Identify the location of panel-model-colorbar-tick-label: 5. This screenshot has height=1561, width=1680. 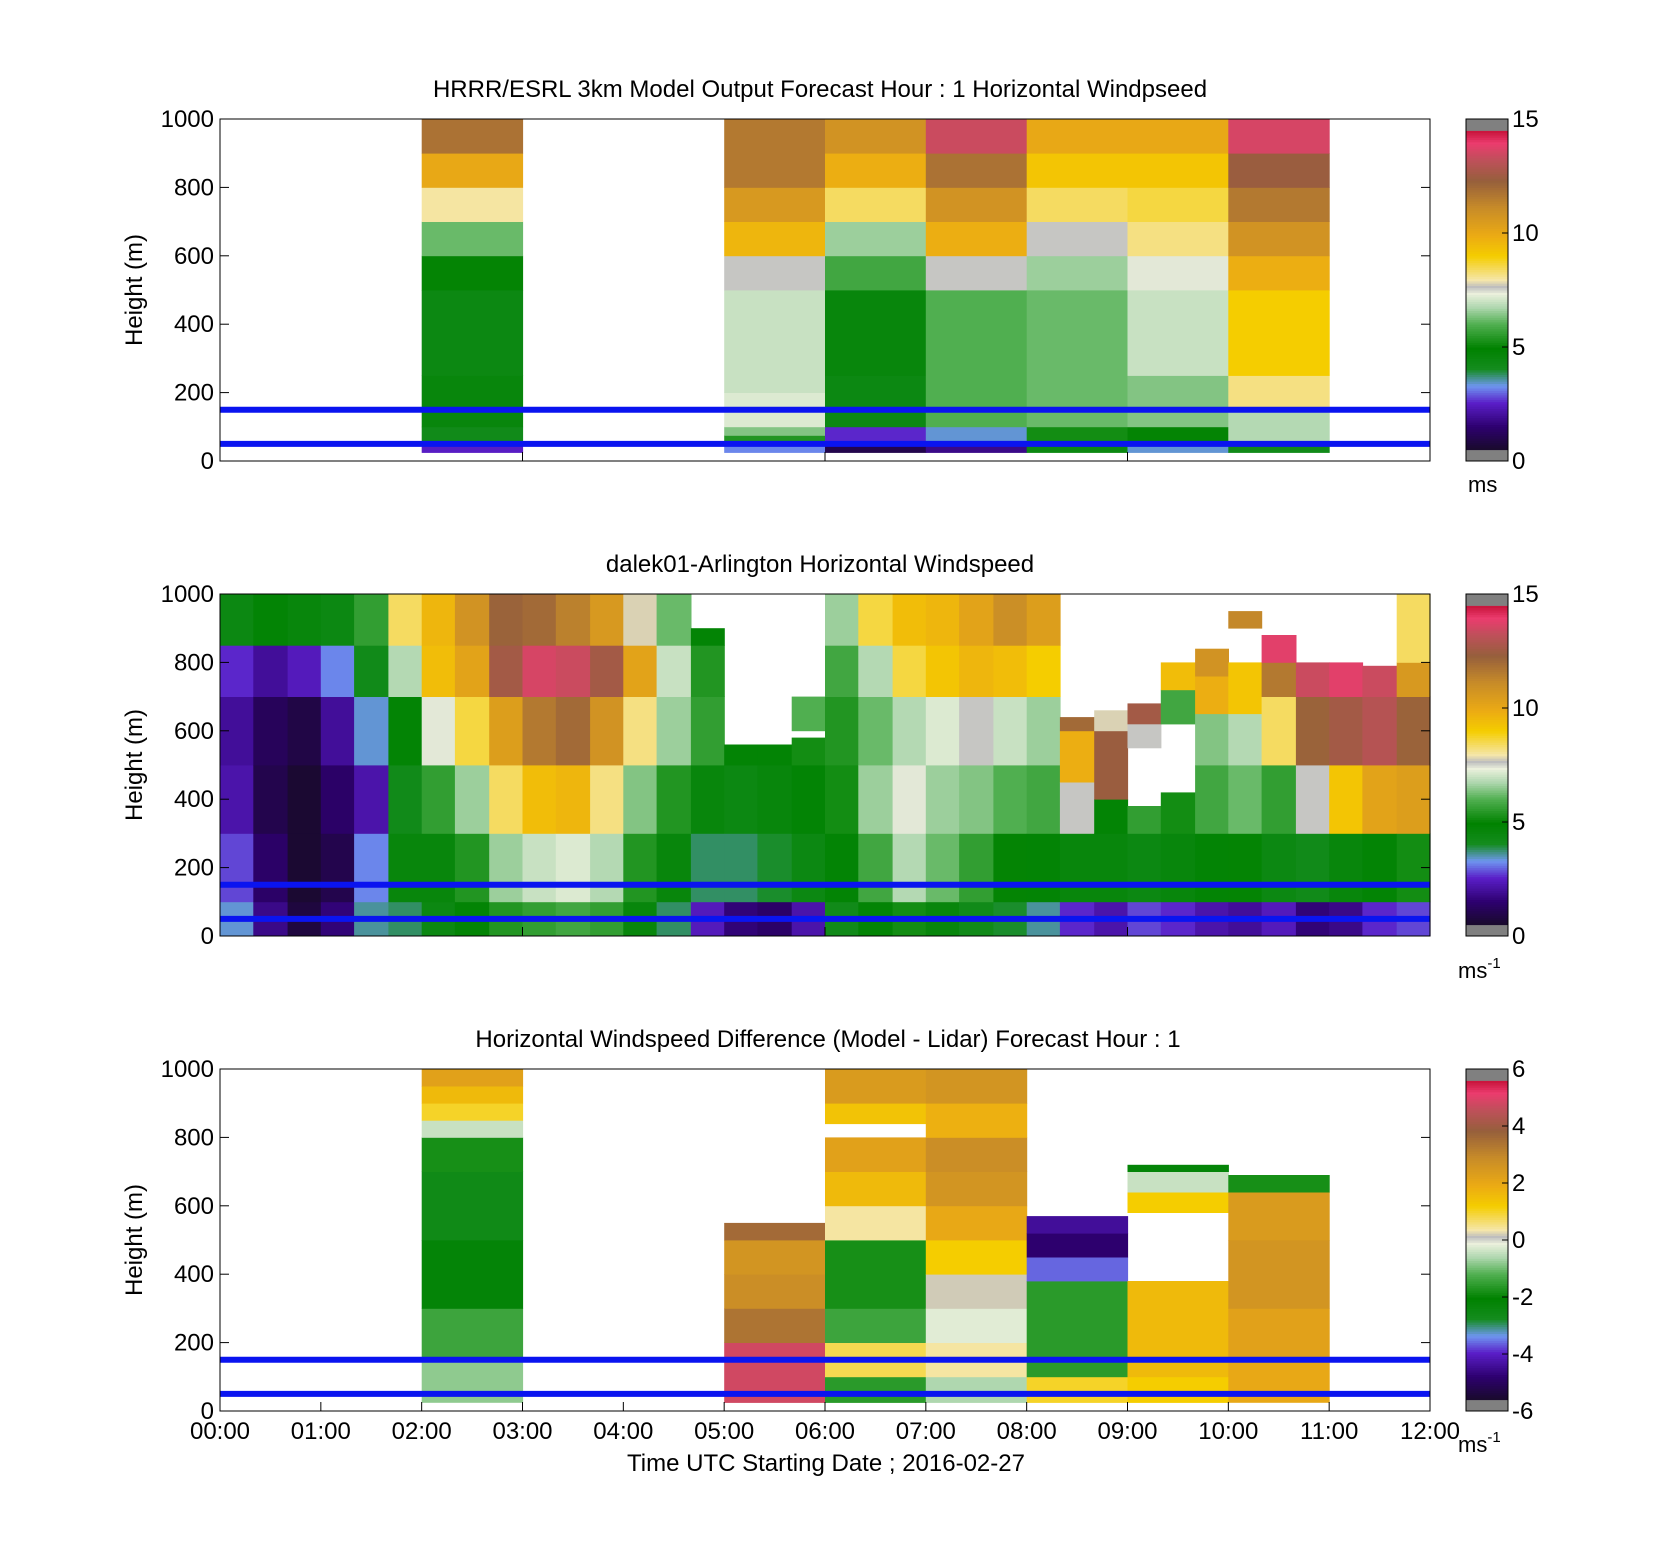
(1518, 347).